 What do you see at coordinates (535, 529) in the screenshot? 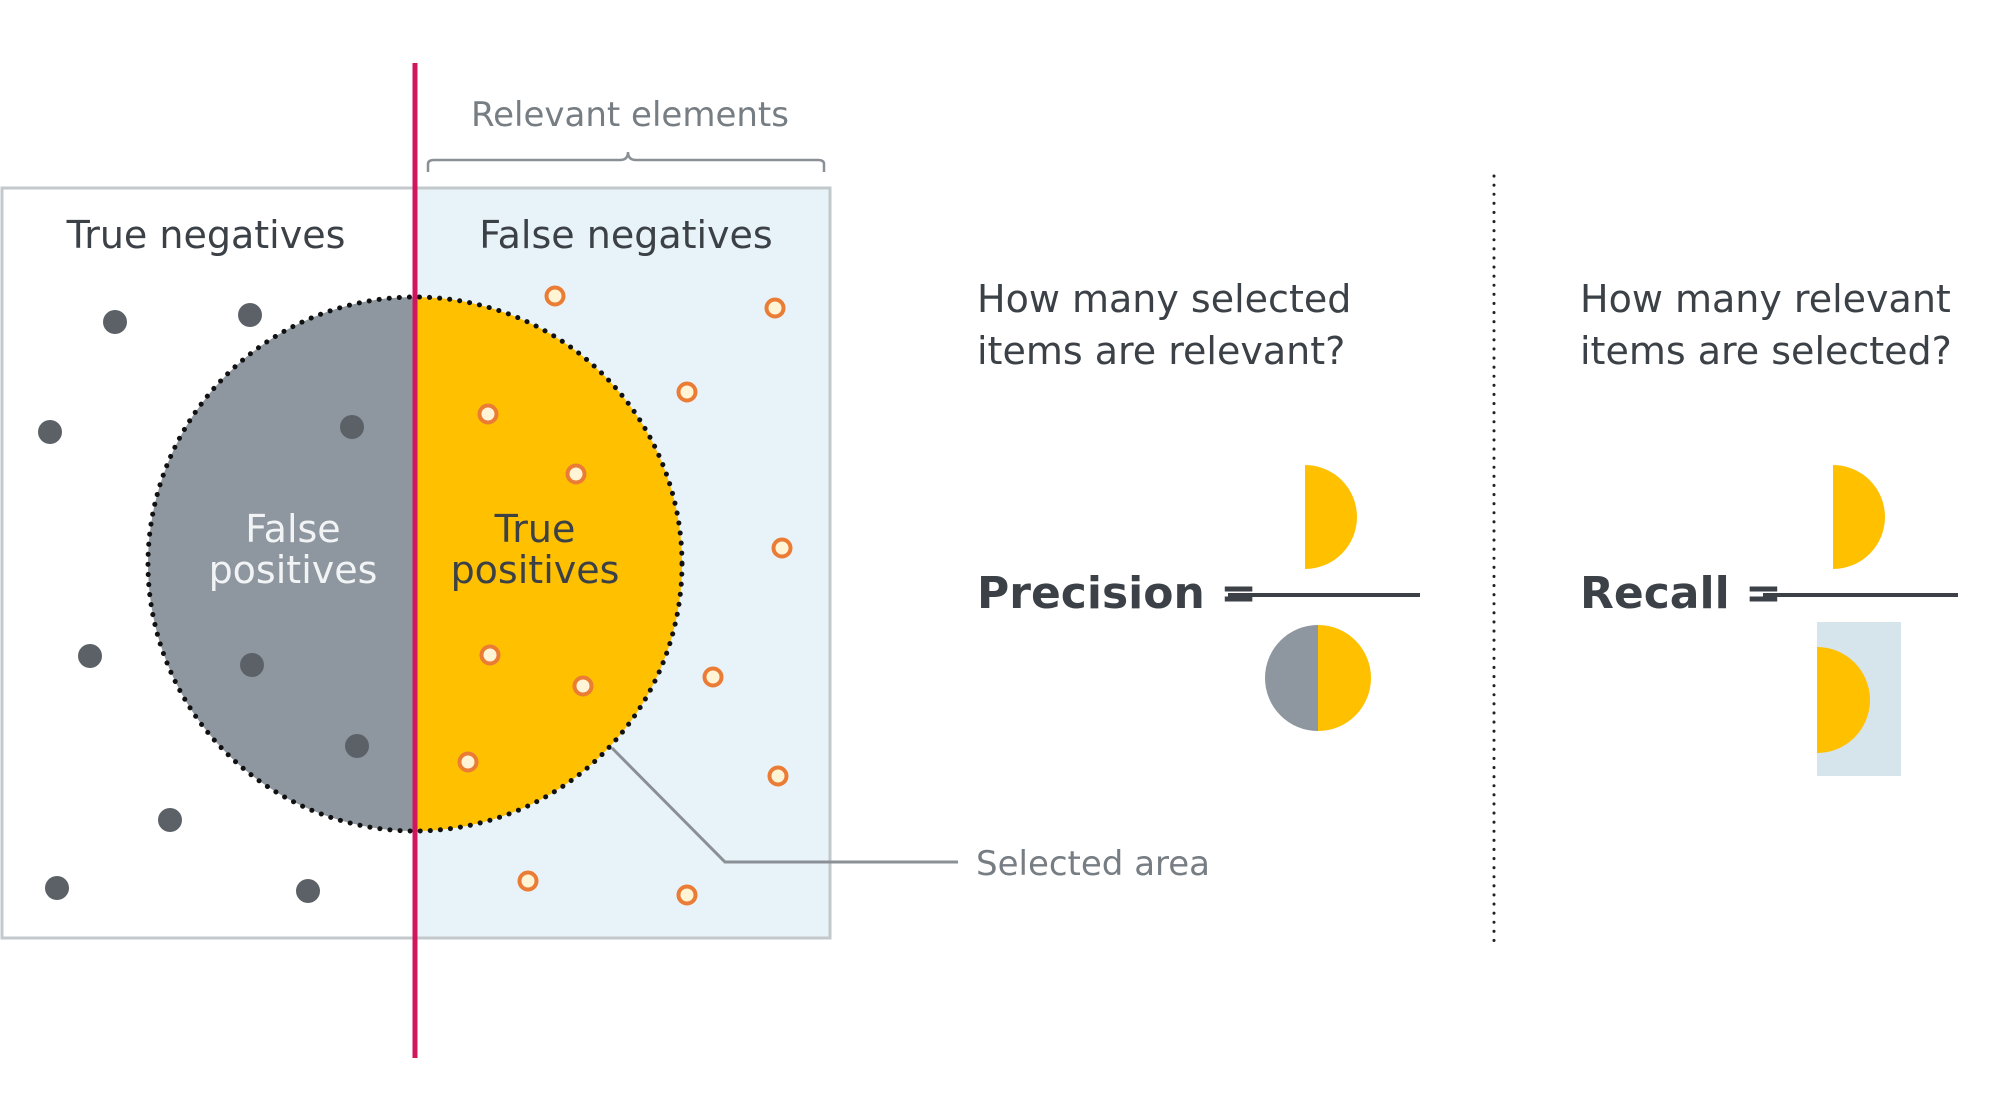
I see `true-positives-label-line1: True` at bounding box center [535, 529].